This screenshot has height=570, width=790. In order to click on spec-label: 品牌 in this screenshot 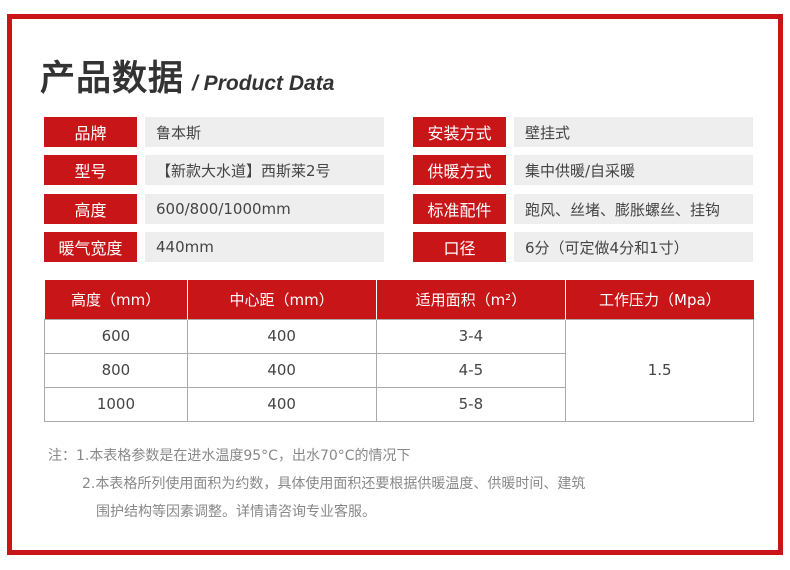, I will do `click(90, 132)`.